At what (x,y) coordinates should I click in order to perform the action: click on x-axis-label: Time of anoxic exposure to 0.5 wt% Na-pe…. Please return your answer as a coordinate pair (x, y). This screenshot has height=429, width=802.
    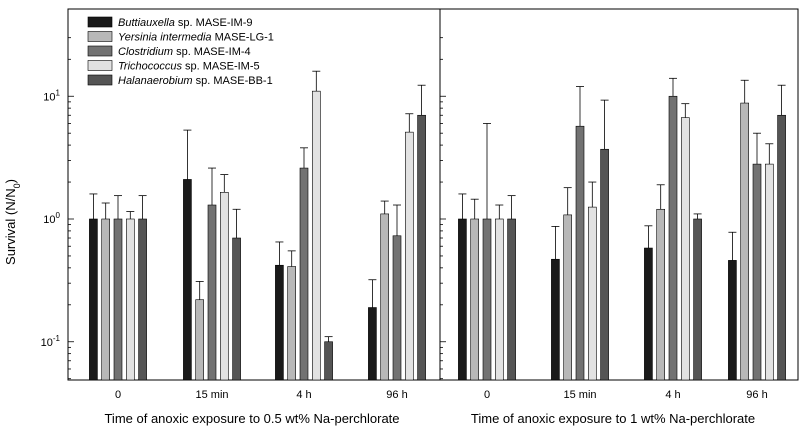
    Looking at the image, I should click on (251, 418).